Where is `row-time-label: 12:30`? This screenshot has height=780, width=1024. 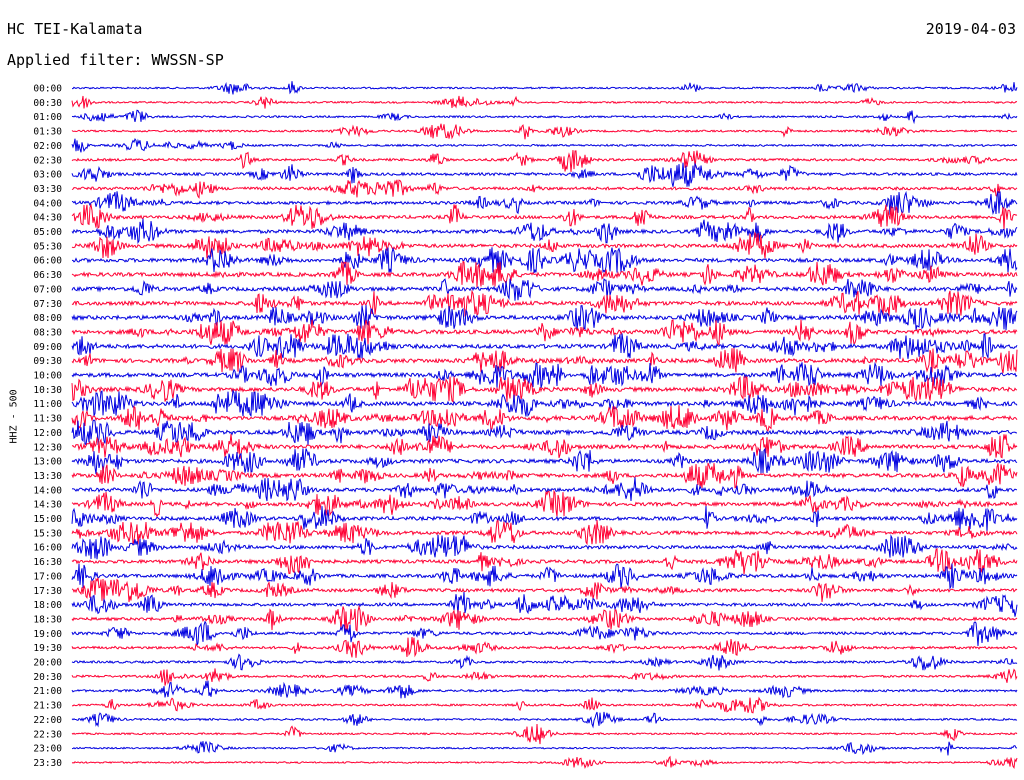 row-time-label: 12:30 is located at coordinates (47, 447).